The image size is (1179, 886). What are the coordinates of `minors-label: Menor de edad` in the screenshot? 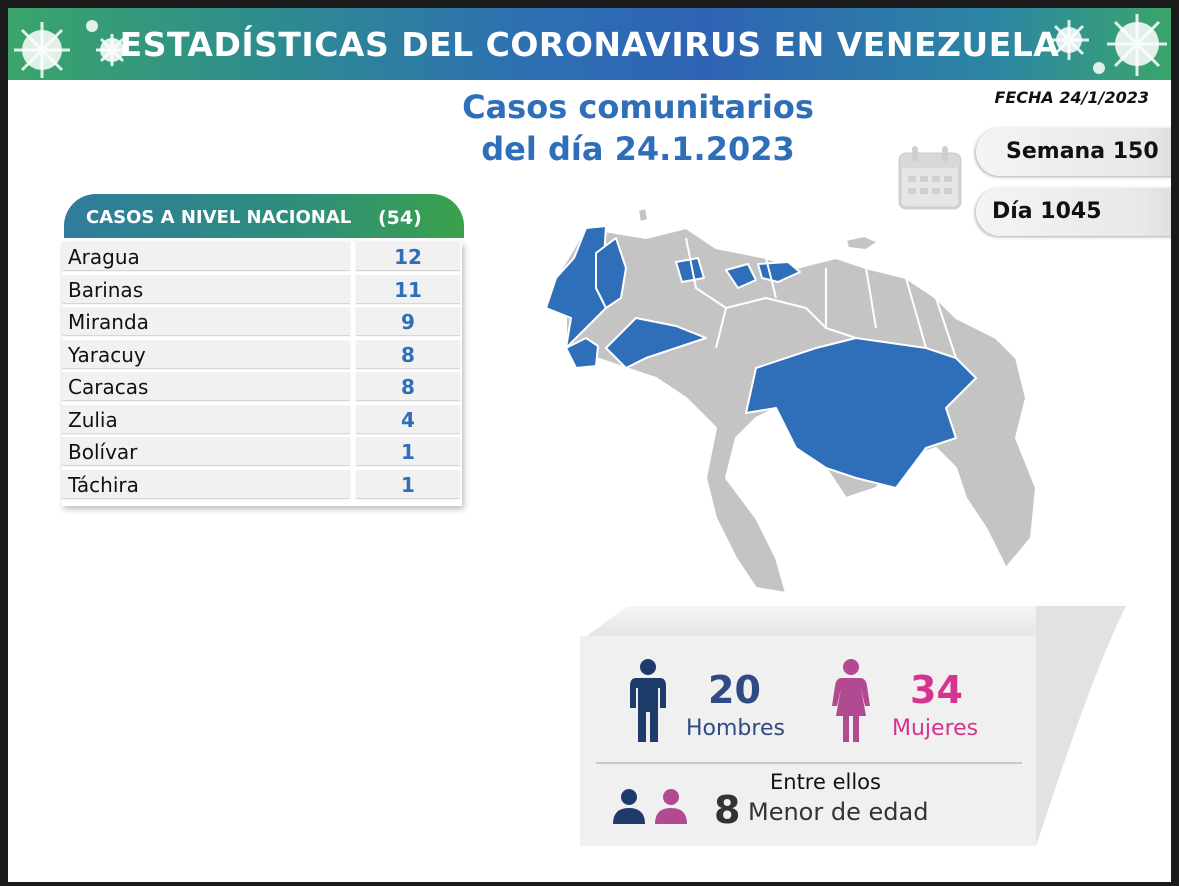 It's located at (838, 812).